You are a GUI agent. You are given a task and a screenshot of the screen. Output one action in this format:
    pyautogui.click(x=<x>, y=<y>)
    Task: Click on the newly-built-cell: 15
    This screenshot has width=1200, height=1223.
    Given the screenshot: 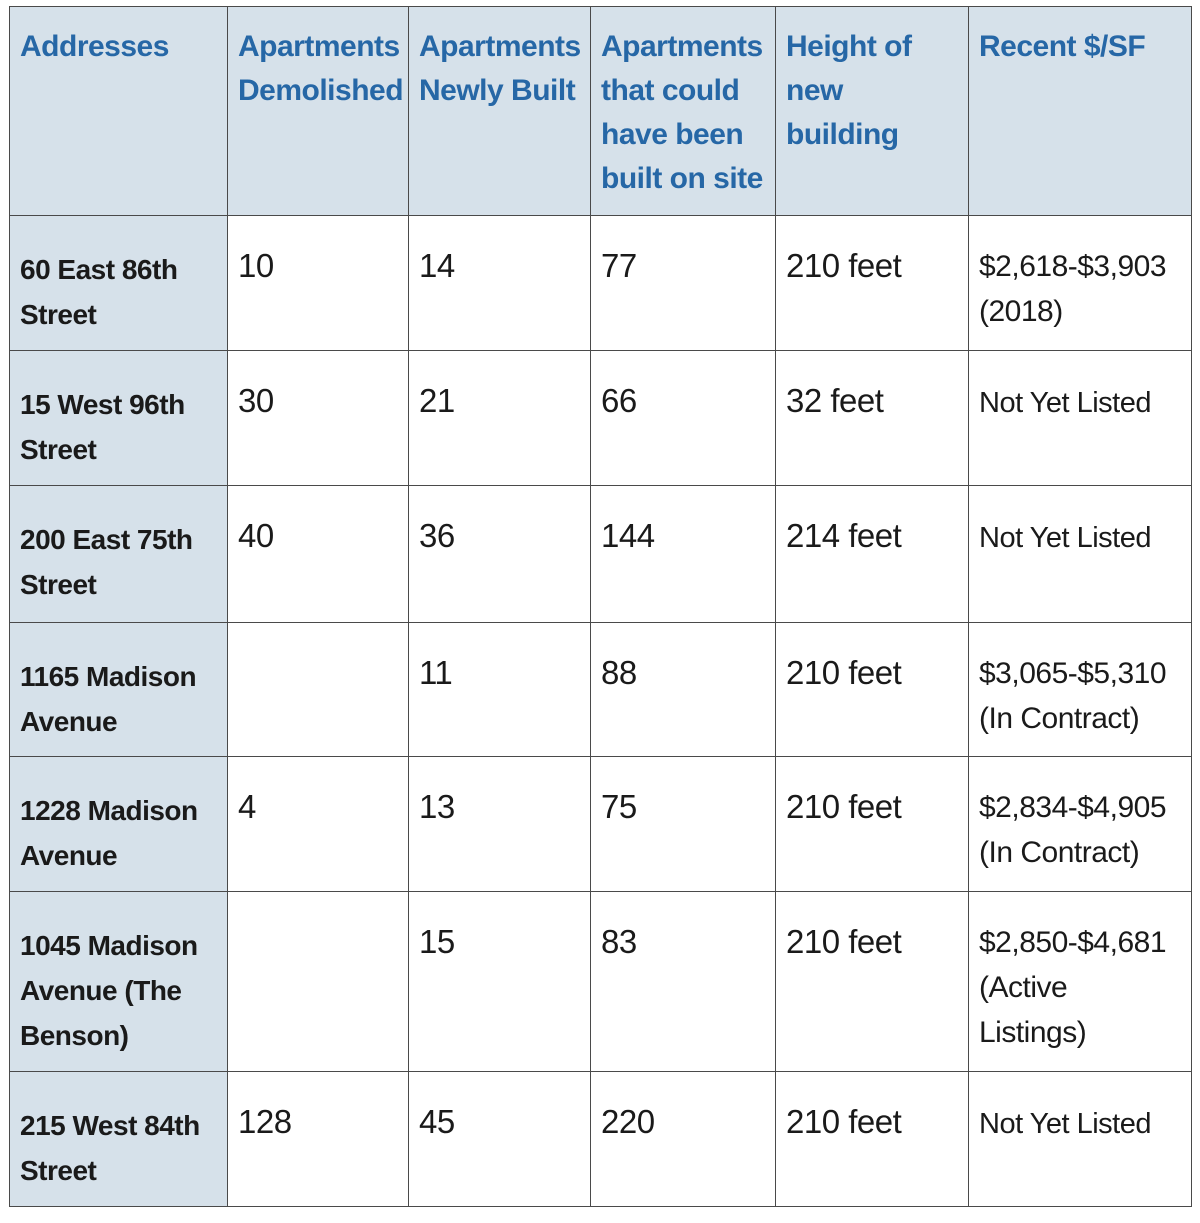 What is the action you would take?
    pyautogui.click(x=499, y=981)
    